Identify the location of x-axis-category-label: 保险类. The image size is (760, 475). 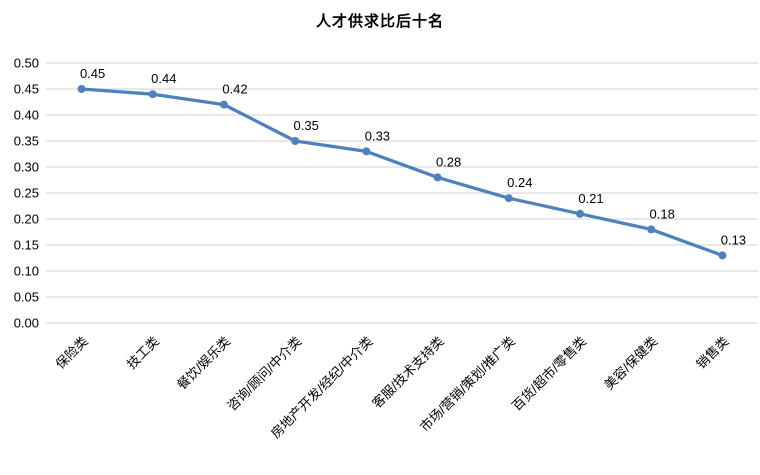
(72, 353).